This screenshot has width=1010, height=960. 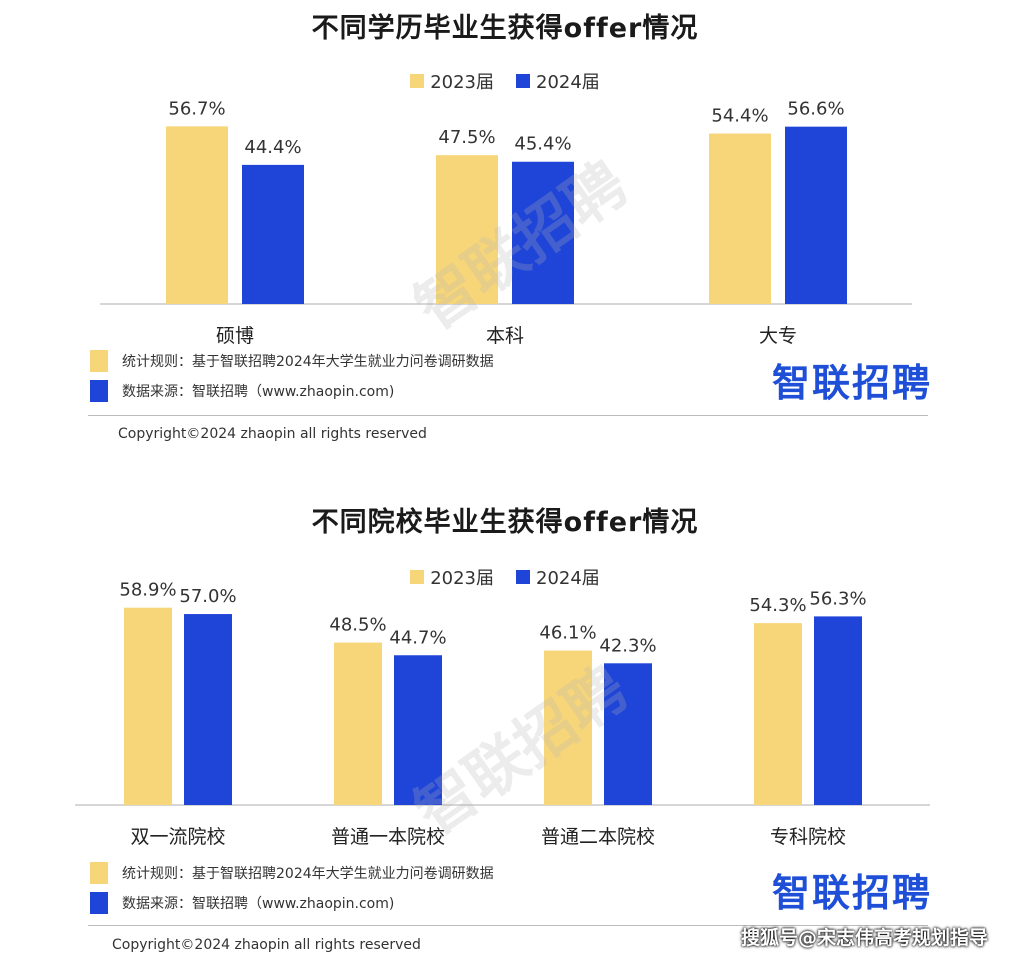 I want to click on data-label: 57.0%, so click(x=207, y=596).